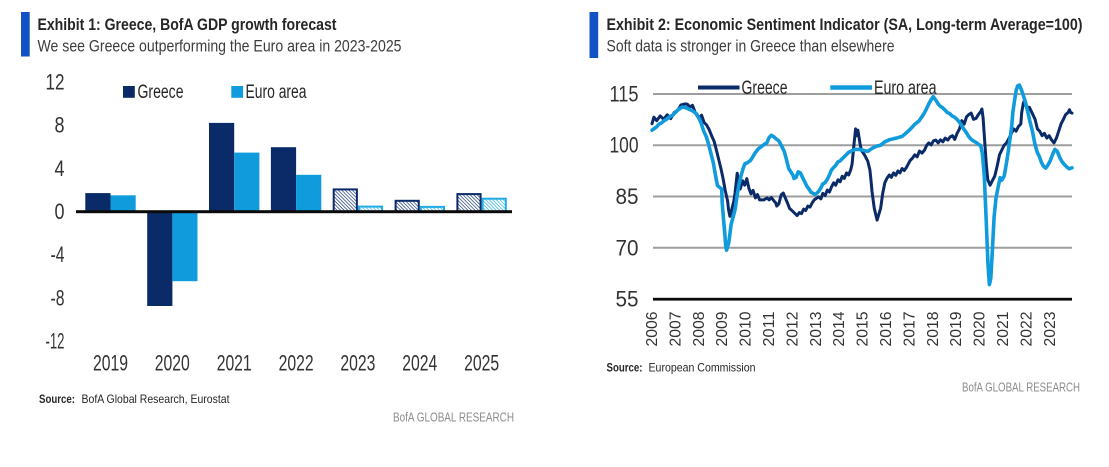 The image size is (1109, 467). Describe the element at coordinates (863, 329) in the screenshot. I see `svg-text: 2015` at that location.